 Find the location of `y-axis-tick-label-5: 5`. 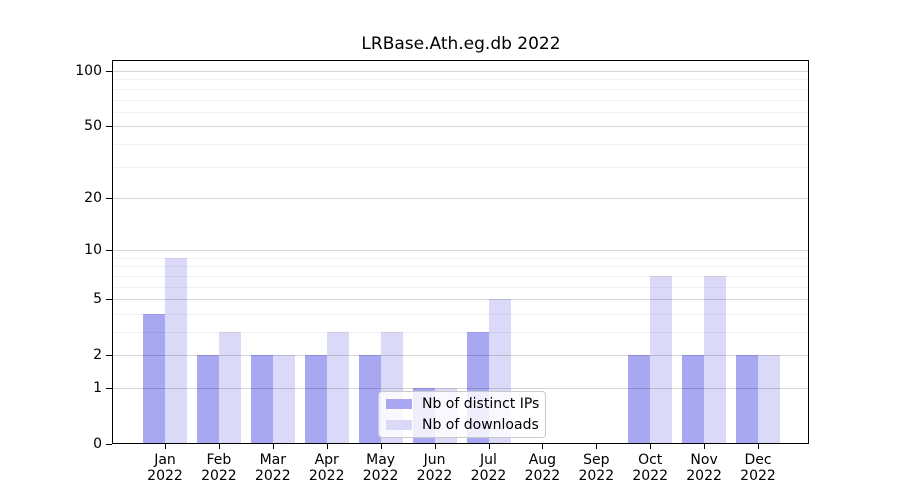

y-axis-tick-label-5: 5 is located at coordinates (97, 299).